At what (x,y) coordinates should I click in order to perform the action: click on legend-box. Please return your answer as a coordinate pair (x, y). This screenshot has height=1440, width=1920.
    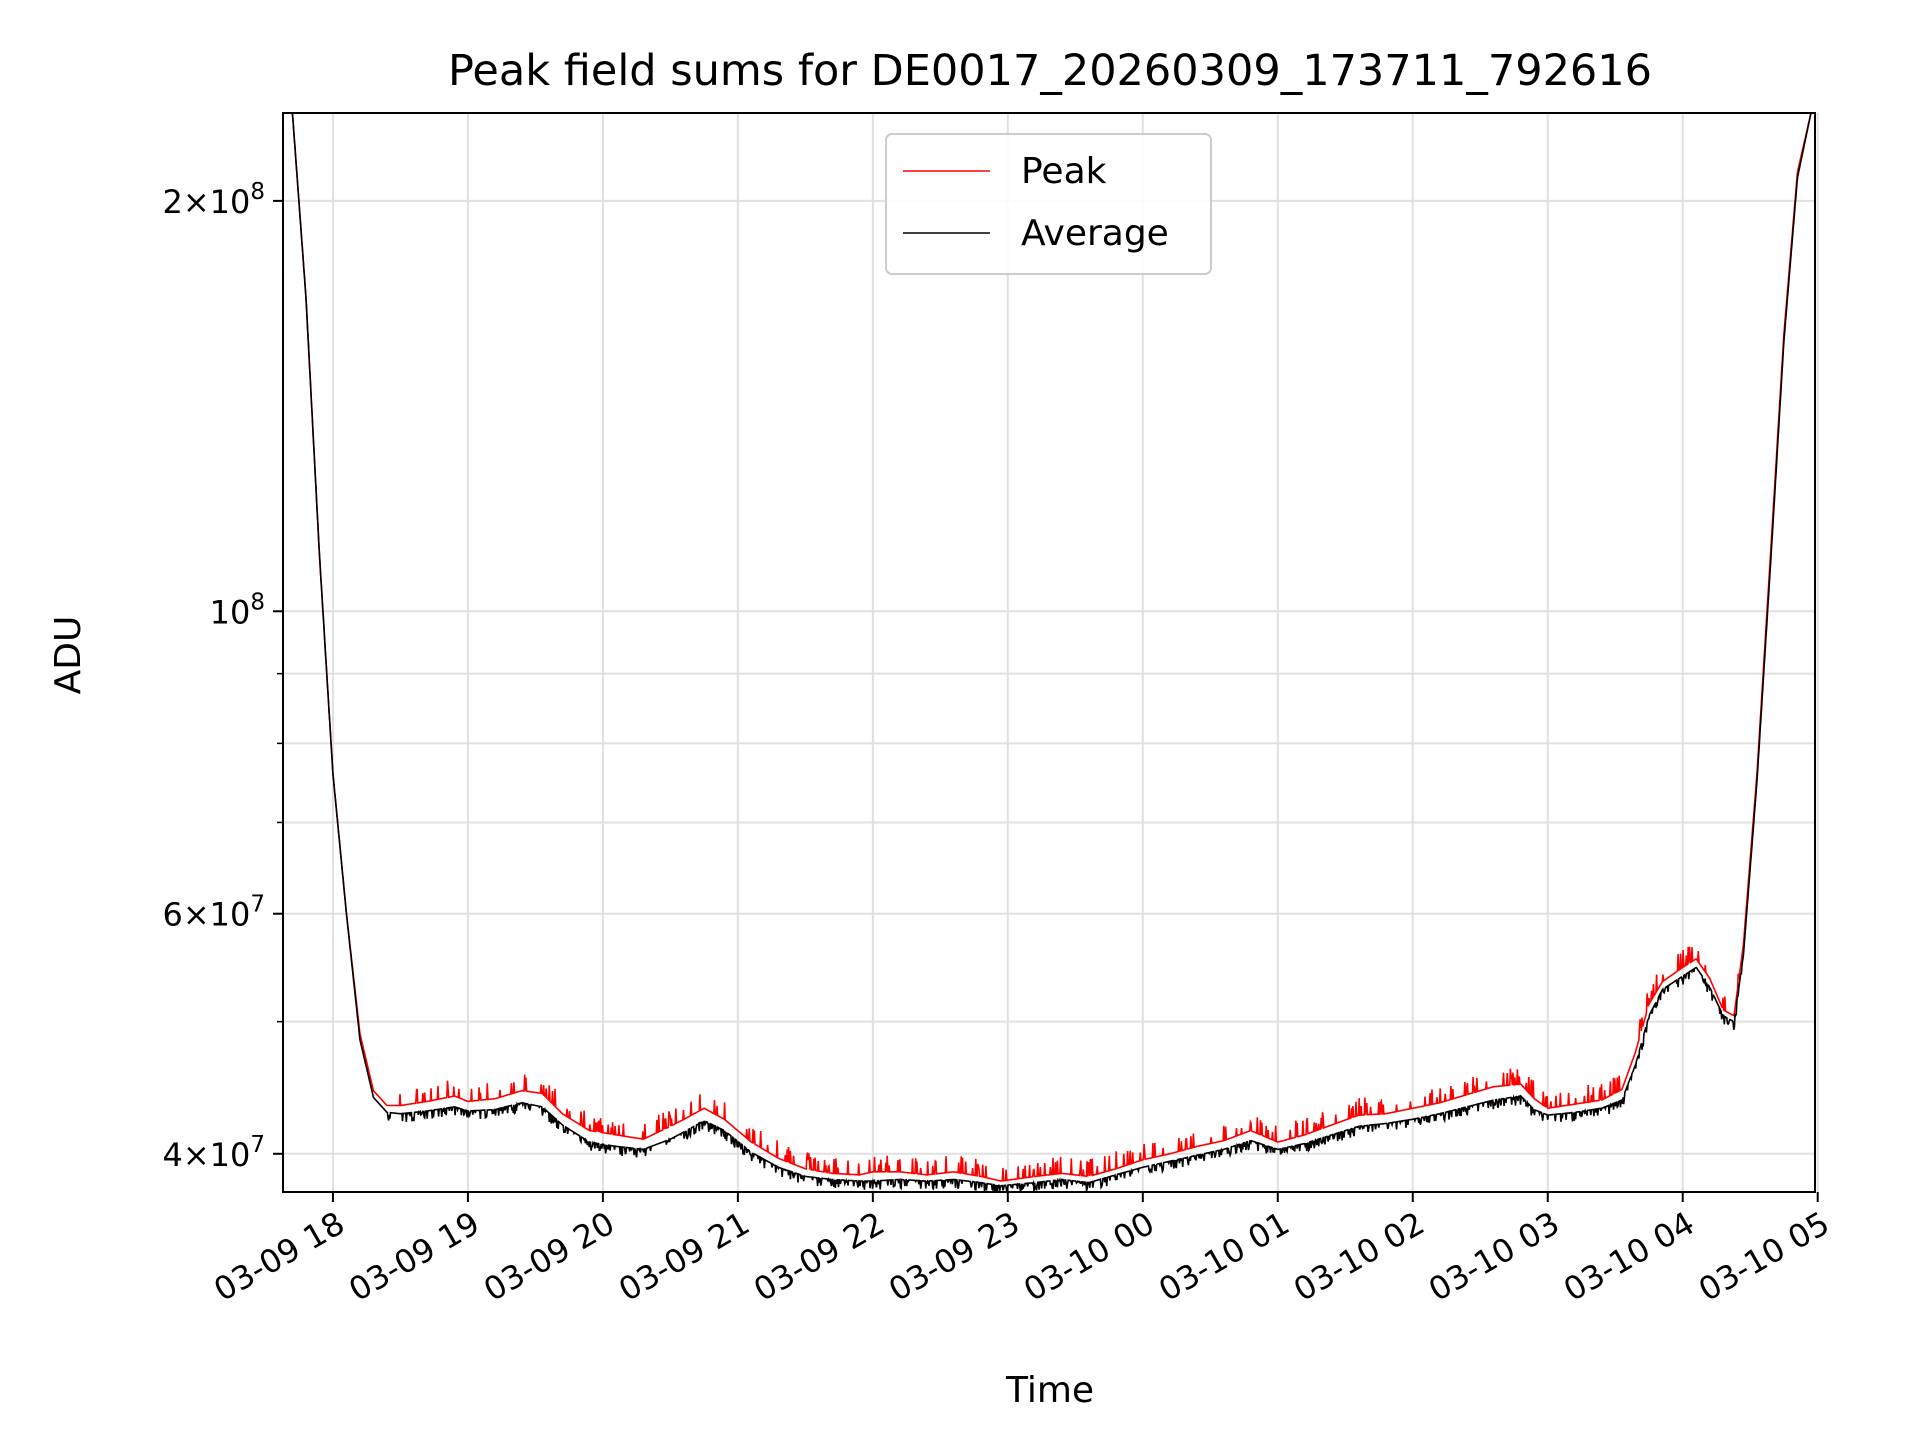
    Looking at the image, I should click on (1048, 204).